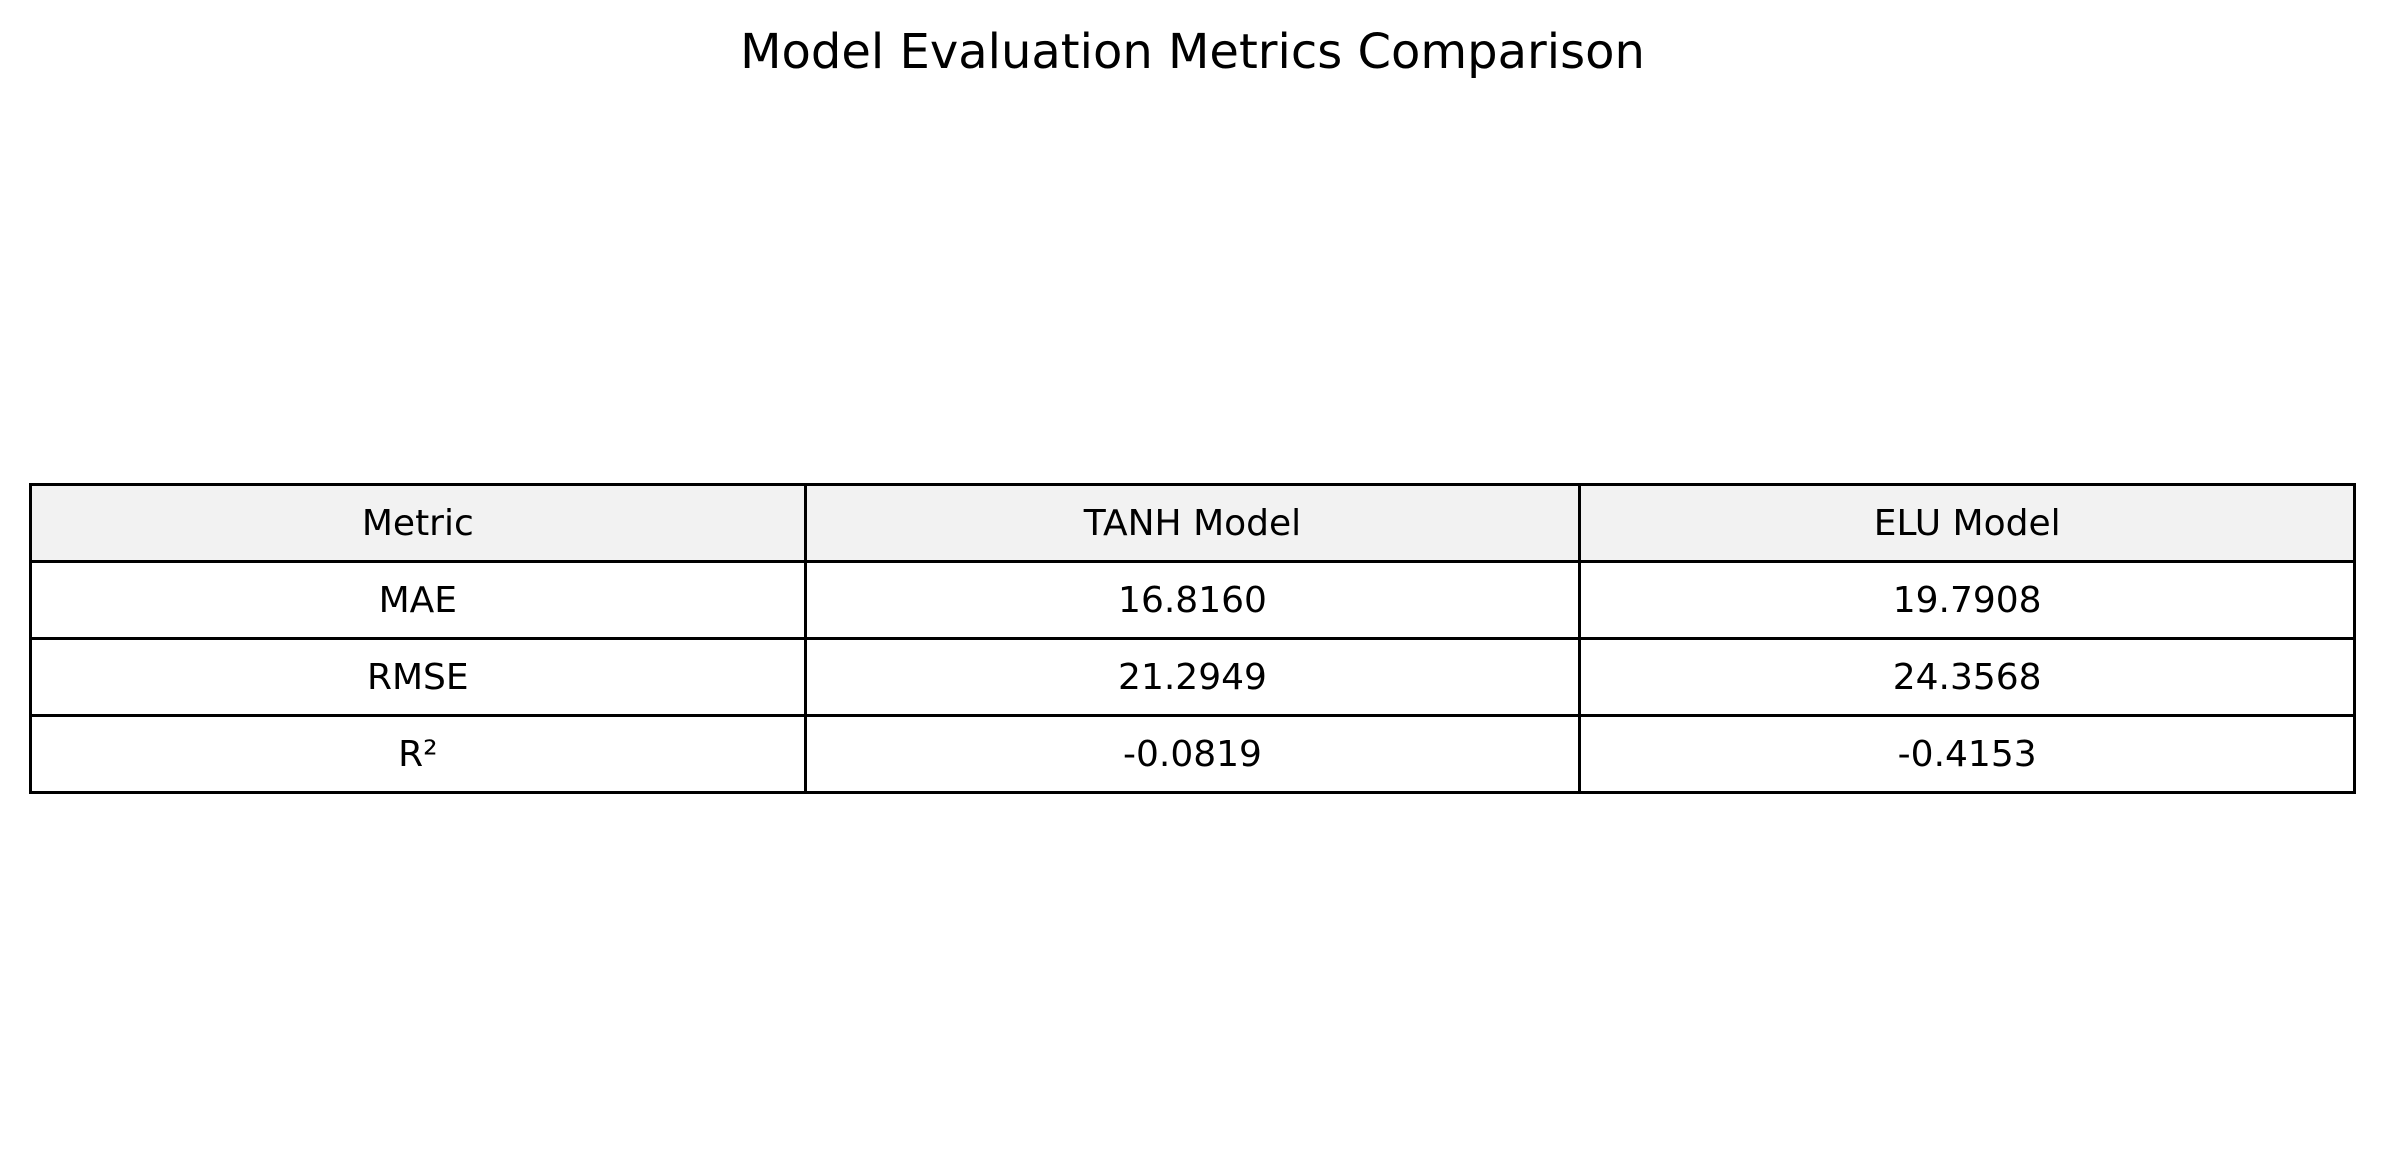  Describe the element at coordinates (1192, 52) in the screenshot. I see `chart-title: Model Evaluation Metrics Comparison` at that location.